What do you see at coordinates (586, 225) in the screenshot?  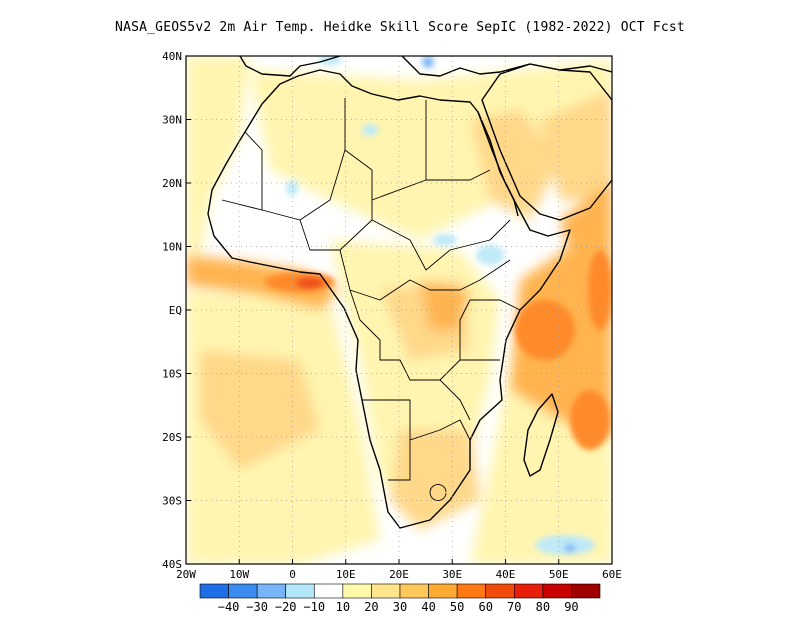 I see `field-somalia` at bounding box center [586, 225].